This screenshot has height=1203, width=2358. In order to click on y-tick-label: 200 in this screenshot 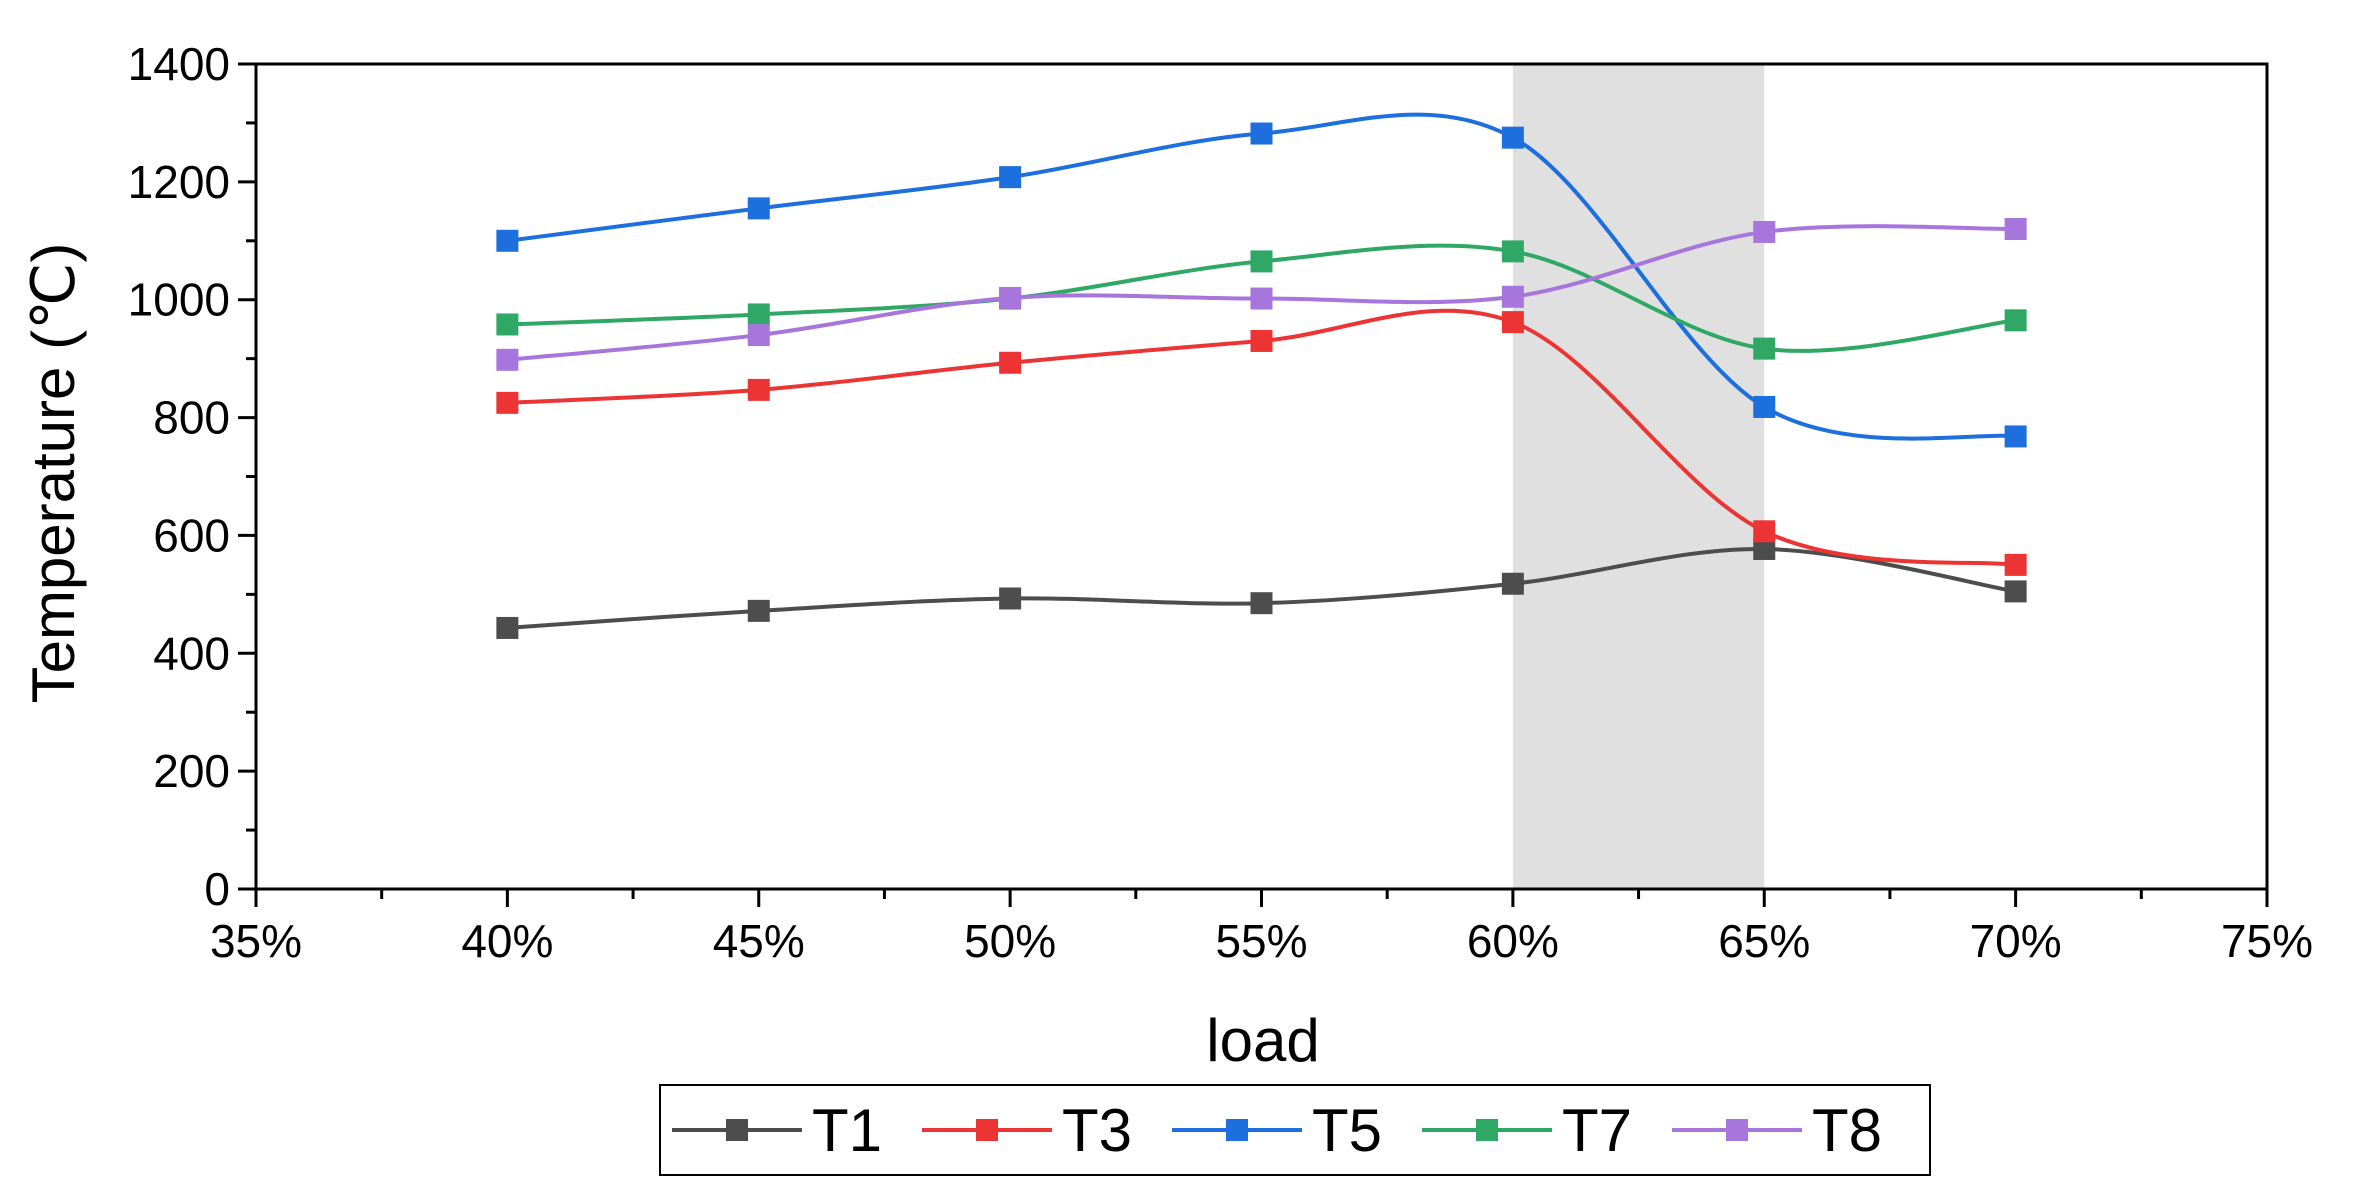, I will do `click(191, 771)`.